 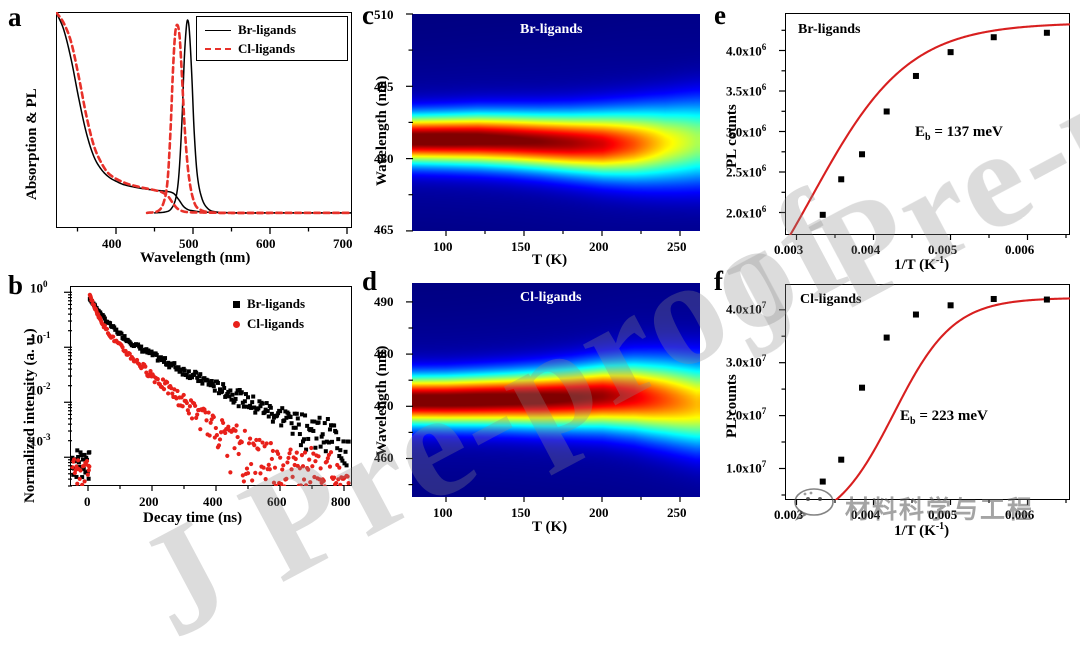 What do you see at coordinates (746, 308) in the screenshot?
I see `panel-f-ytick-4: 4.0x10⁷` at bounding box center [746, 308].